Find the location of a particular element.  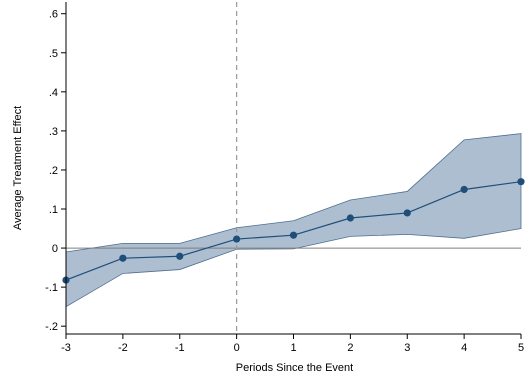

y-tick-label: .6 is located at coordinates (53, 15).